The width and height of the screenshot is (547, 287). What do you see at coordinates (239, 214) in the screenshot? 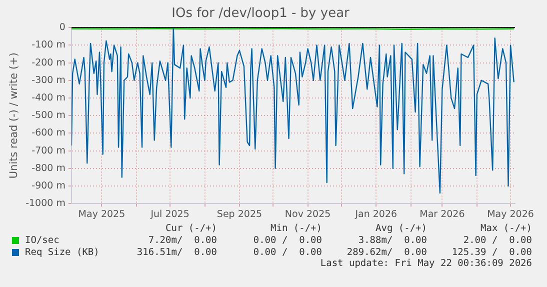
I see `x-tick-label: Sep 2025` at bounding box center [239, 214].